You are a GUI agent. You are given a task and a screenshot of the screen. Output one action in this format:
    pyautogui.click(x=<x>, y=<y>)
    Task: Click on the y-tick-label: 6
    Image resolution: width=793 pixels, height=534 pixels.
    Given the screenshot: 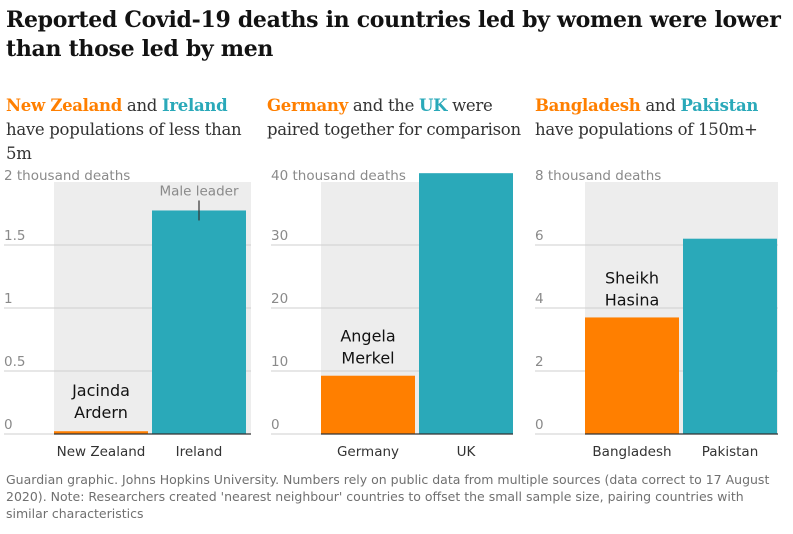 What is the action you would take?
    pyautogui.click(x=539, y=236)
    